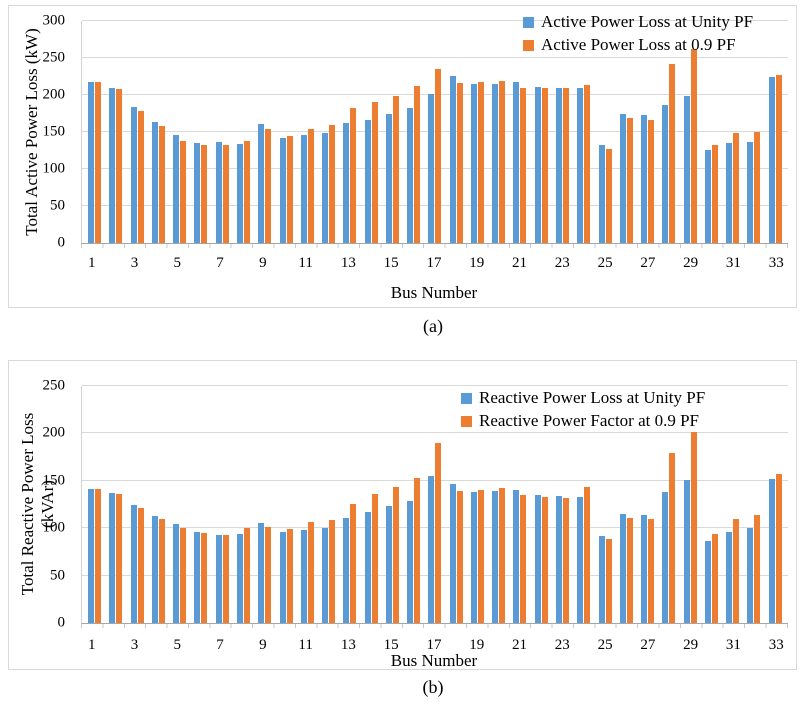  Describe the element at coordinates (434, 660) in the screenshot. I see `x-axis-title-b: Bus Number` at that location.